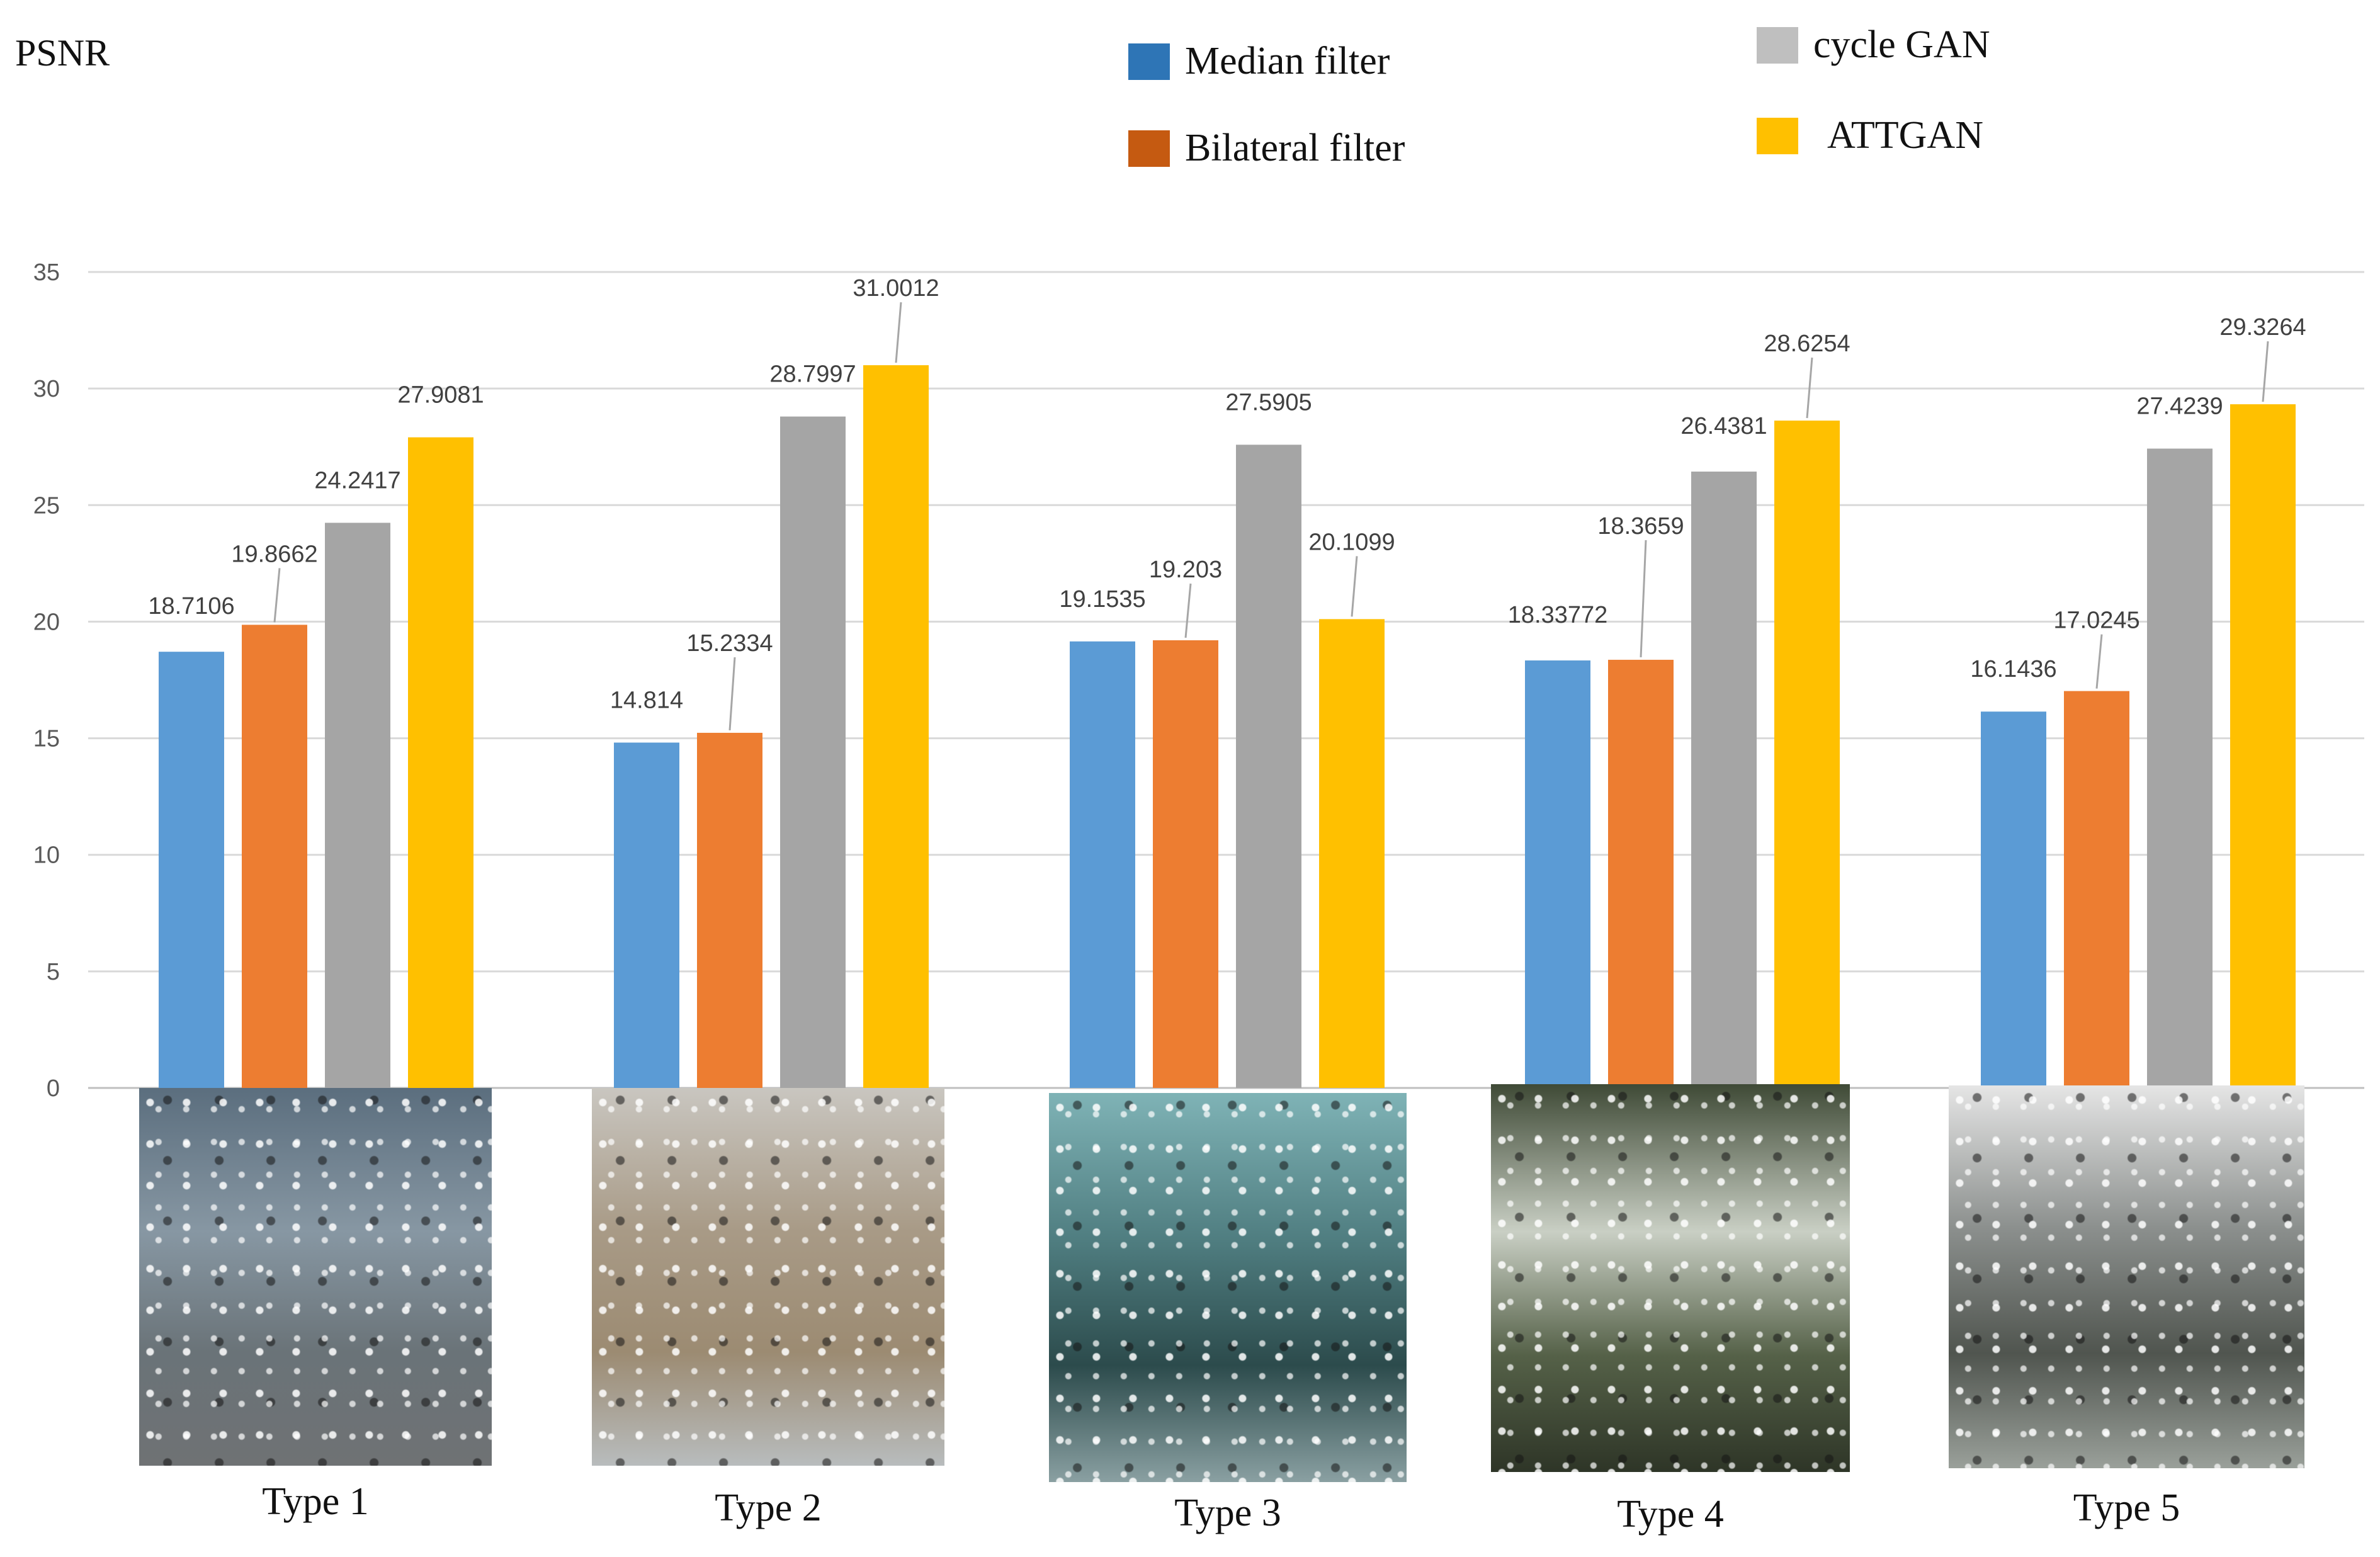  I want to click on streaked-window-image, so click(1670, 1278).